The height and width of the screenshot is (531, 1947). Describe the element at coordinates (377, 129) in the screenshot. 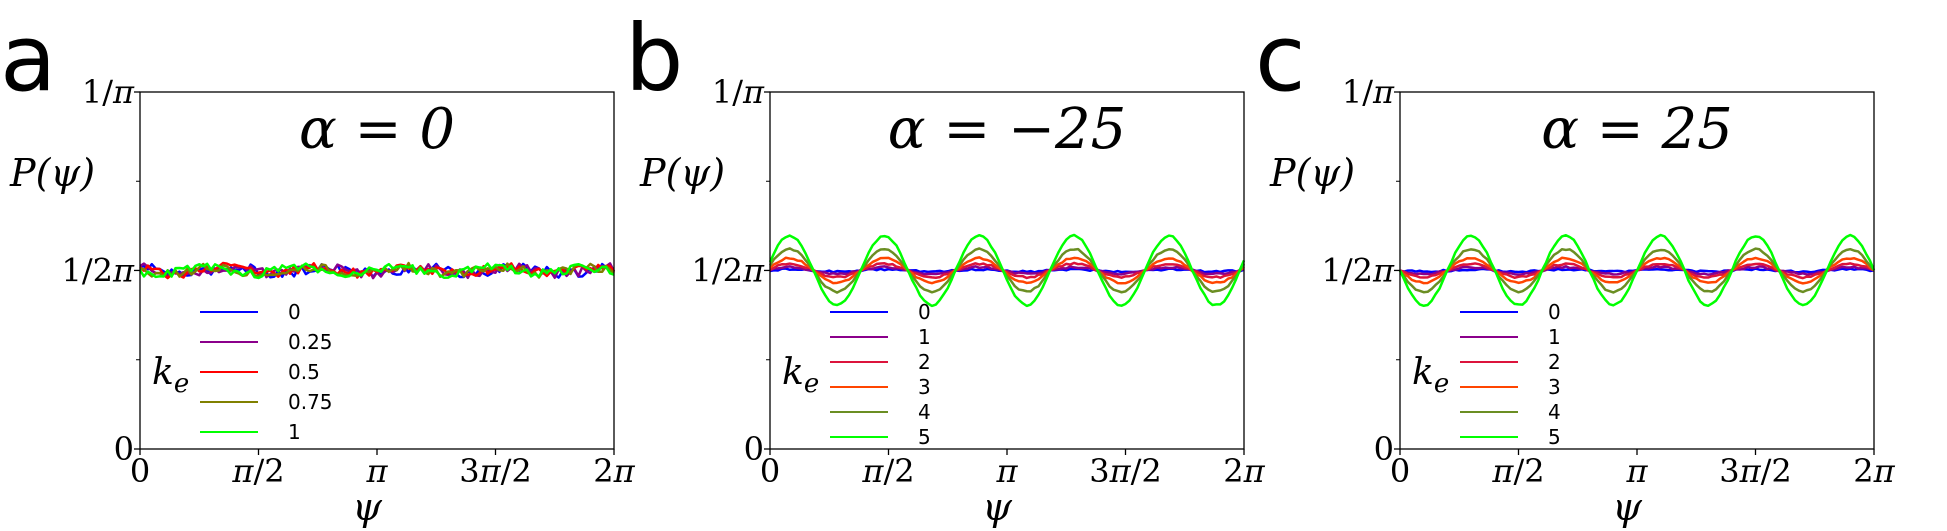

I see `chart-title: α = 0` at that location.